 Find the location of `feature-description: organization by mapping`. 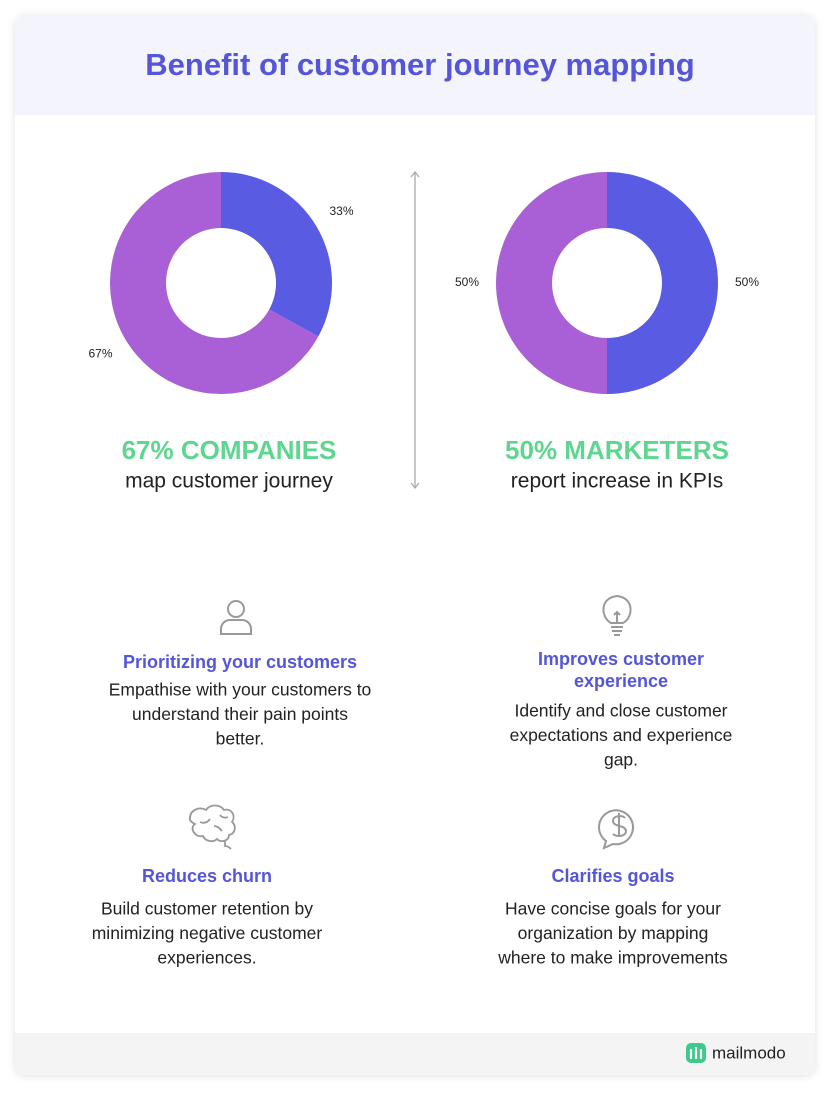

feature-description: organization by mapping is located at coordinates (613, 933).